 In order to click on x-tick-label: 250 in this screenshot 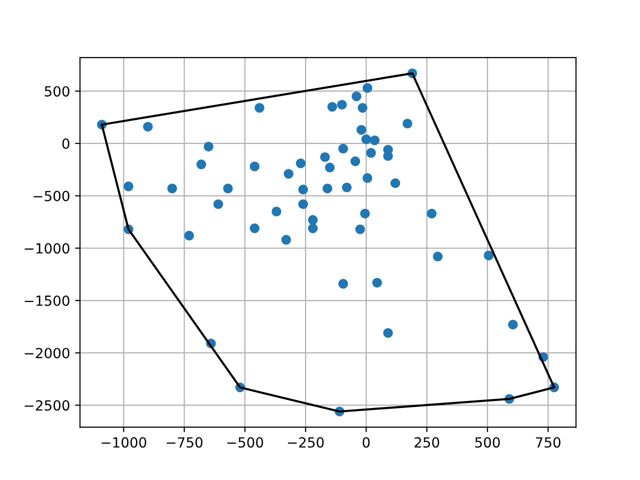, I will do `click(427, 442)`.